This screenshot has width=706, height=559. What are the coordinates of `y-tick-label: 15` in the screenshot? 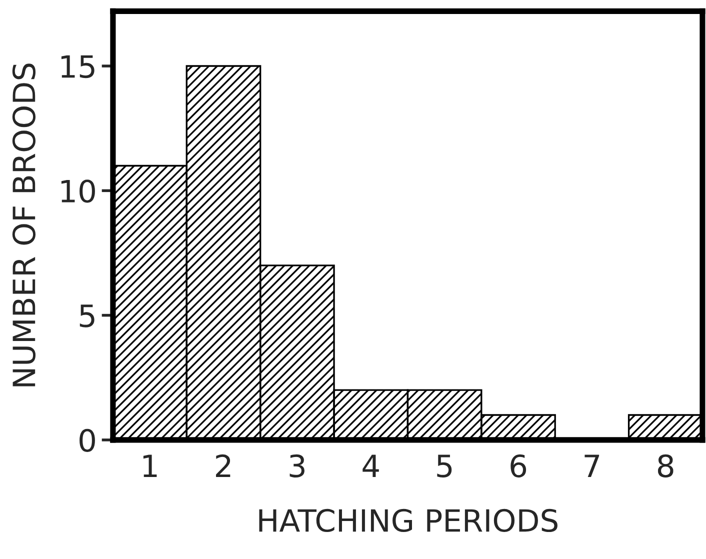 It's located at (77, 66).